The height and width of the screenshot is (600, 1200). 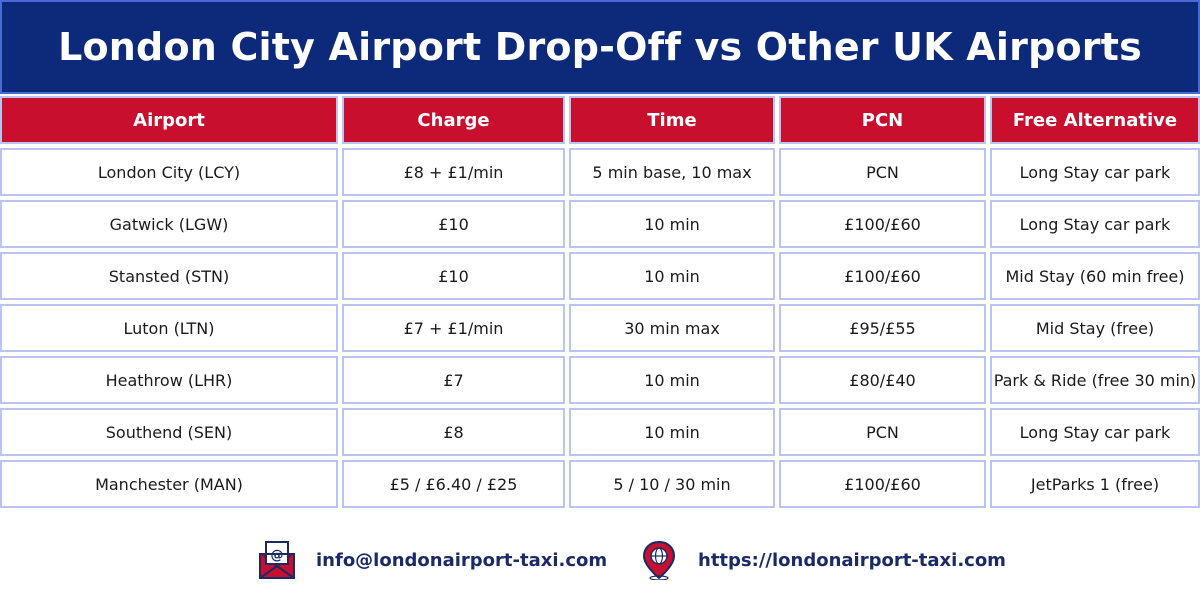 I want to click on table-header-row: Airport Charge Time PCN Free Alternative, so click(x=600, y=120).